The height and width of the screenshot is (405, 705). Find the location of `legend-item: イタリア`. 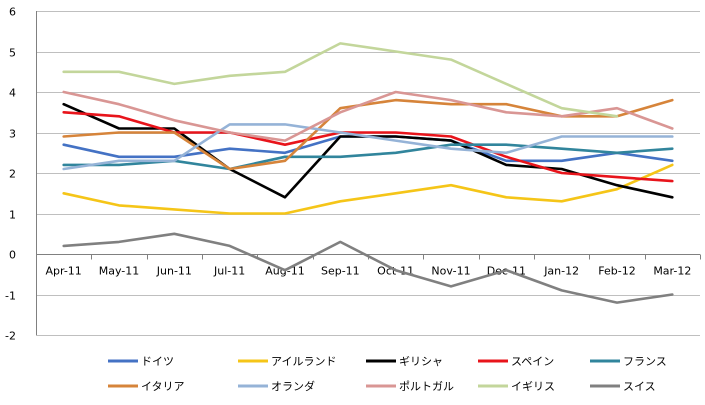

legend-item: イタリア is located at coordinates (146, 386).